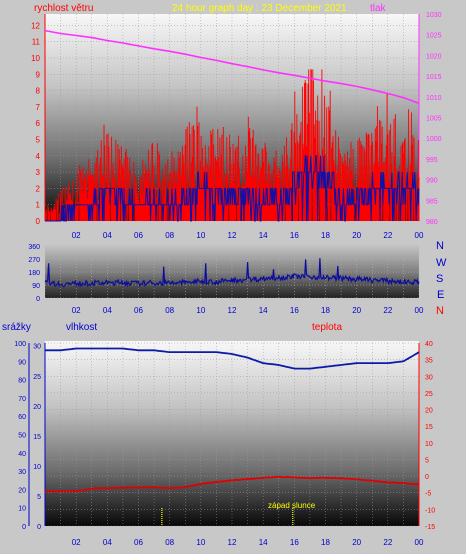  Describe the element at coordinates (429, 344) in the screenshot. I see `temperature-tick-label: 40` at that location.